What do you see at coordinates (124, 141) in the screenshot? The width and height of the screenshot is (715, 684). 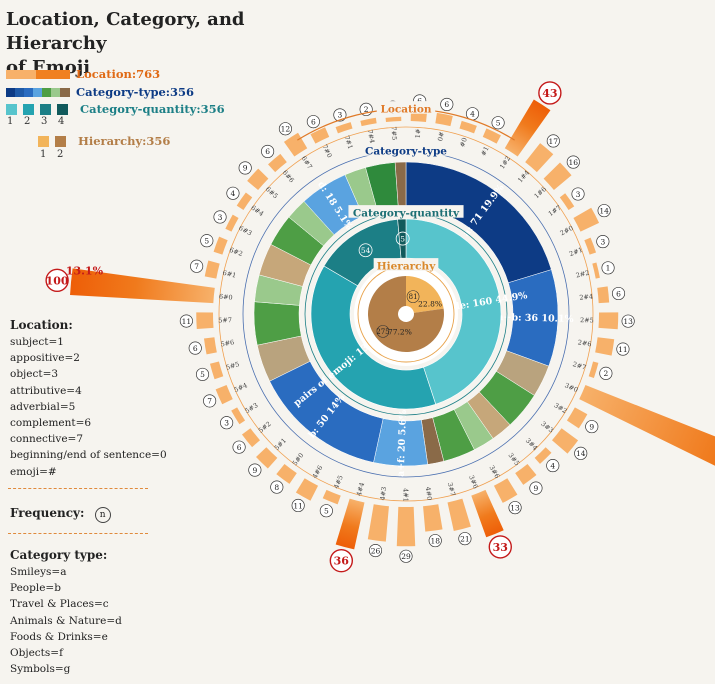 I see `legend-hierarchy-label: Hierarchy:356` at bounding box center [124, 141].